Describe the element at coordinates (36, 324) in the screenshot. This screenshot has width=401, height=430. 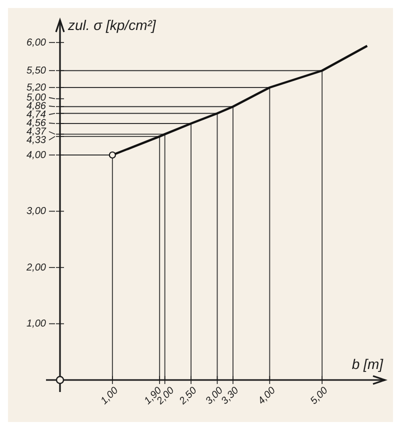
I see `y-tick-label: 1,00` at that location.